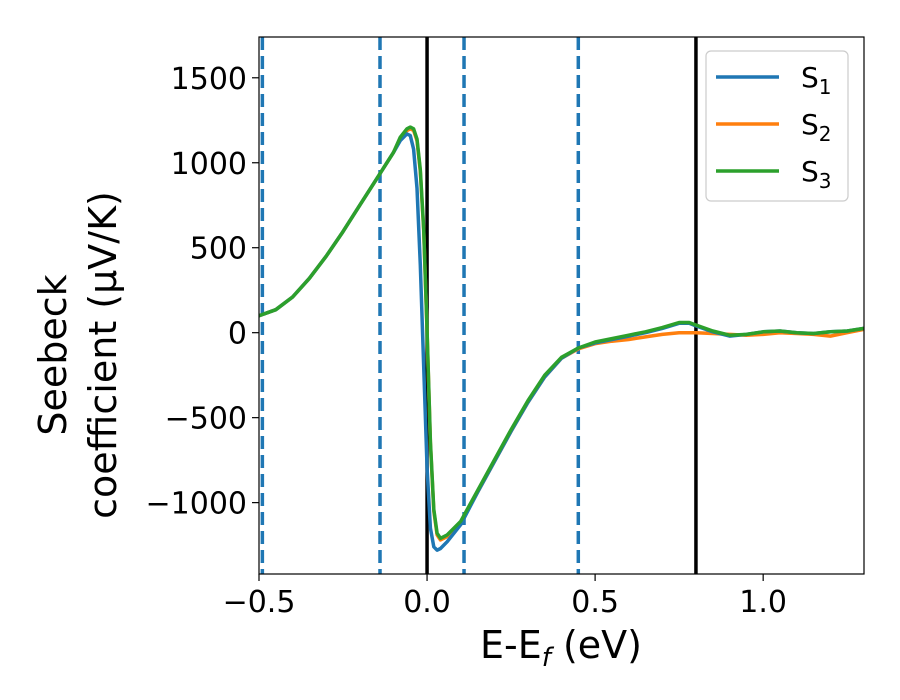 The height and width of the screenshot is (700, 900). I want to click on legend-label-subscript: 2, so click(825, 134).